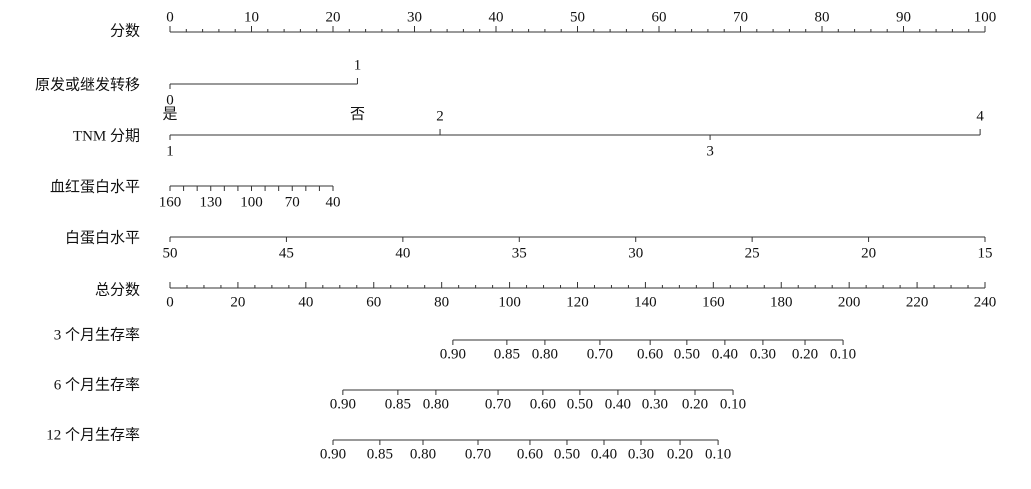  What do you see at coordinates (251, 17) in the screenshot?
I see `tick-label: 10` at bounding box center [251, 17].